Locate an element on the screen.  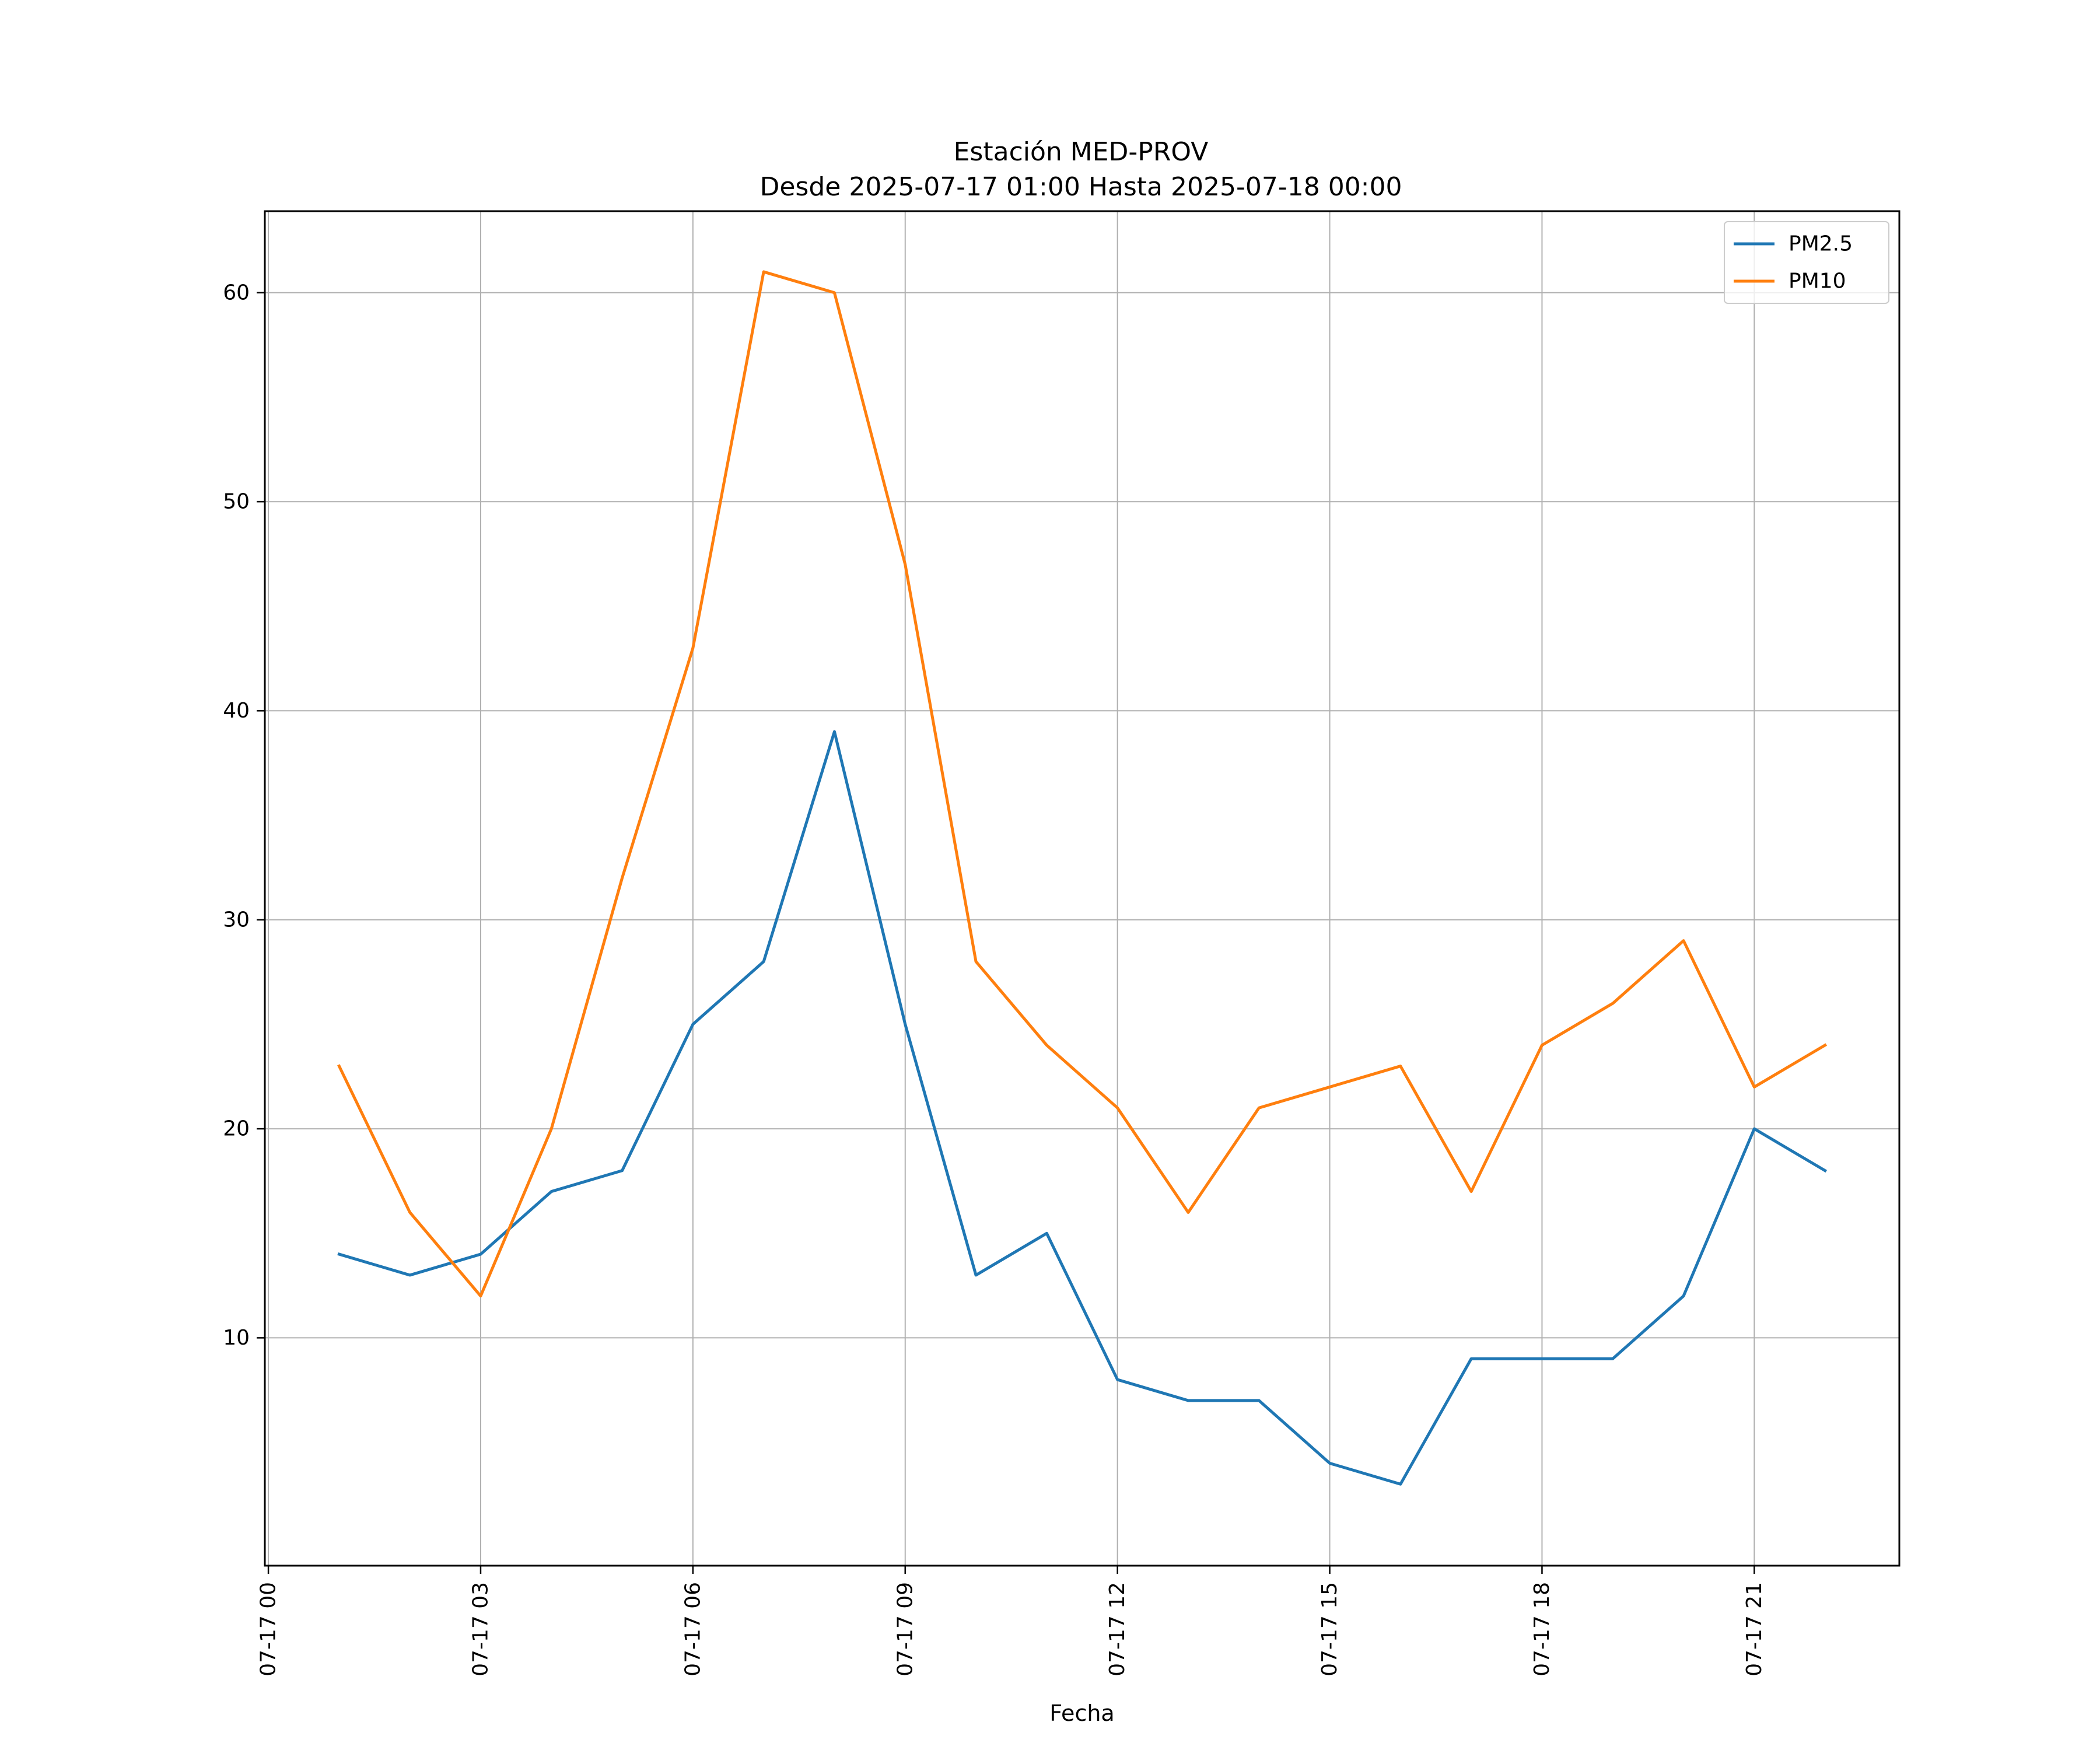
legend-label: PM2.5 is located at coordinates (1820, 244).